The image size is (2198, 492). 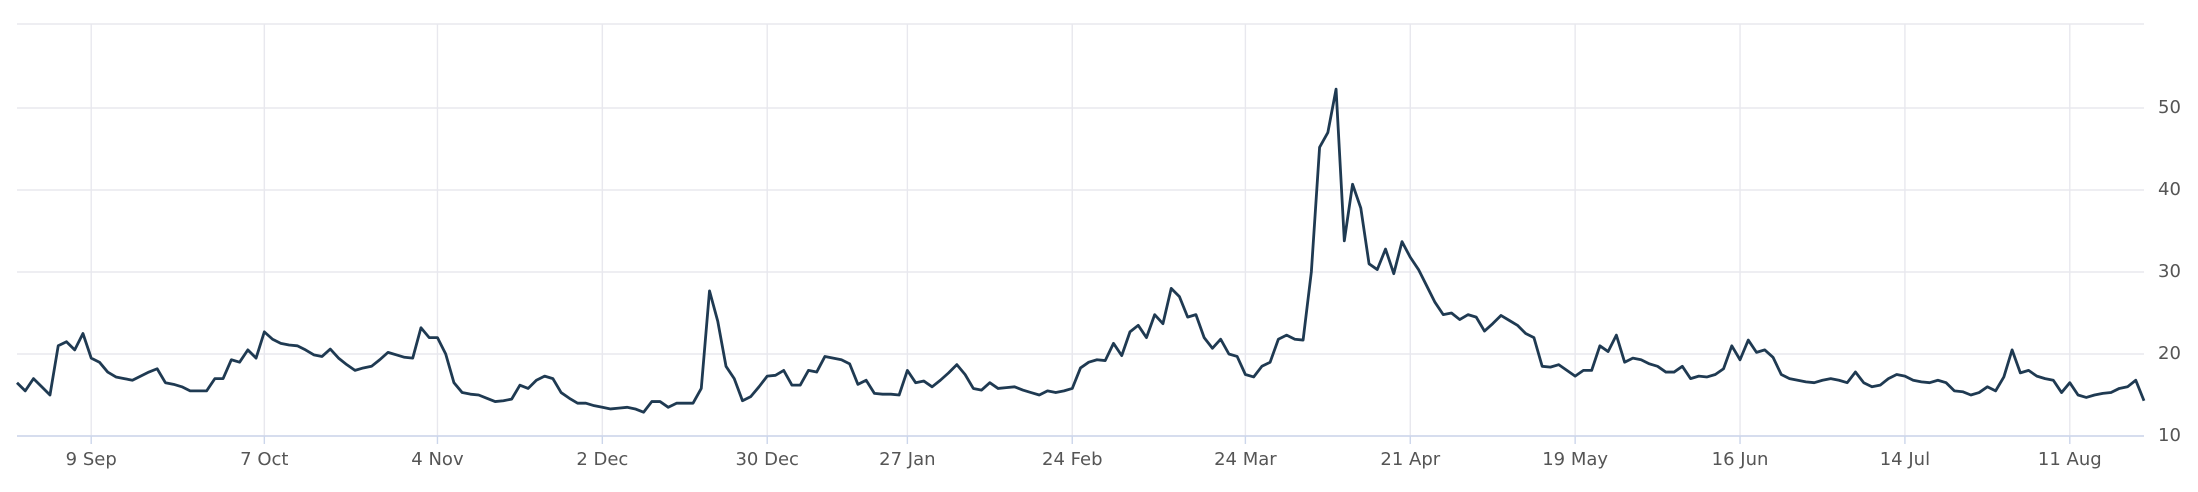 What do you see at coordinates (1740, 459) in the screenshot?
I see `x-tick-label: 16 Jun` at bounding box center [1740, 459].